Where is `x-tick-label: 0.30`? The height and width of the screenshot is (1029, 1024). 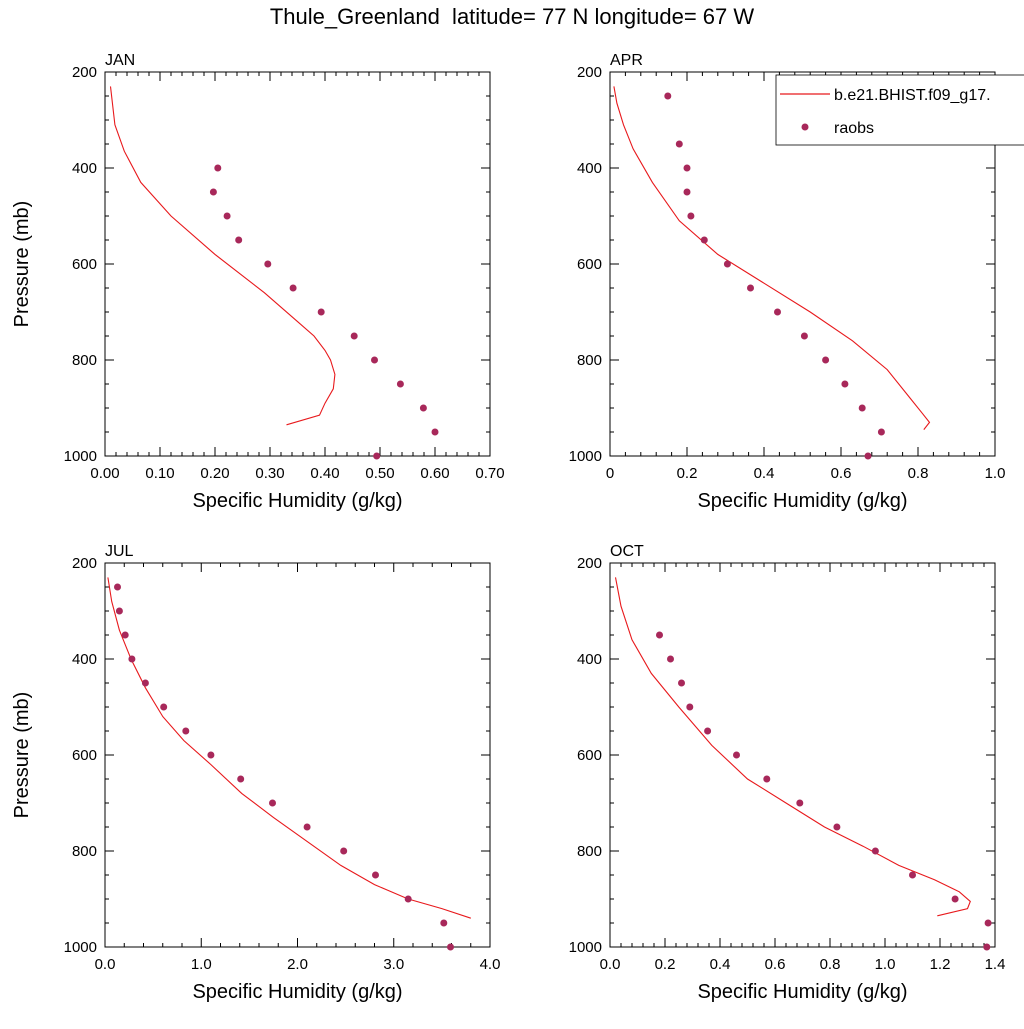
x-tick-label: 0.30 is located at coordinates (269, 473).